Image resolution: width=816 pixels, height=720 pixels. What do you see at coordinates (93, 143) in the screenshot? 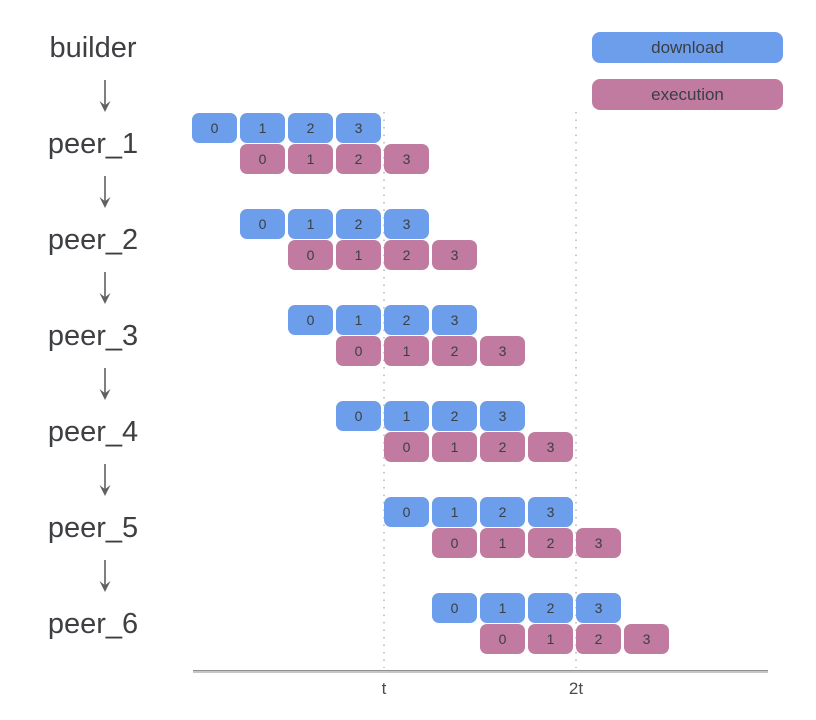
I see `node-label-peer_1: peer_1` at bounding box center [93, 143].